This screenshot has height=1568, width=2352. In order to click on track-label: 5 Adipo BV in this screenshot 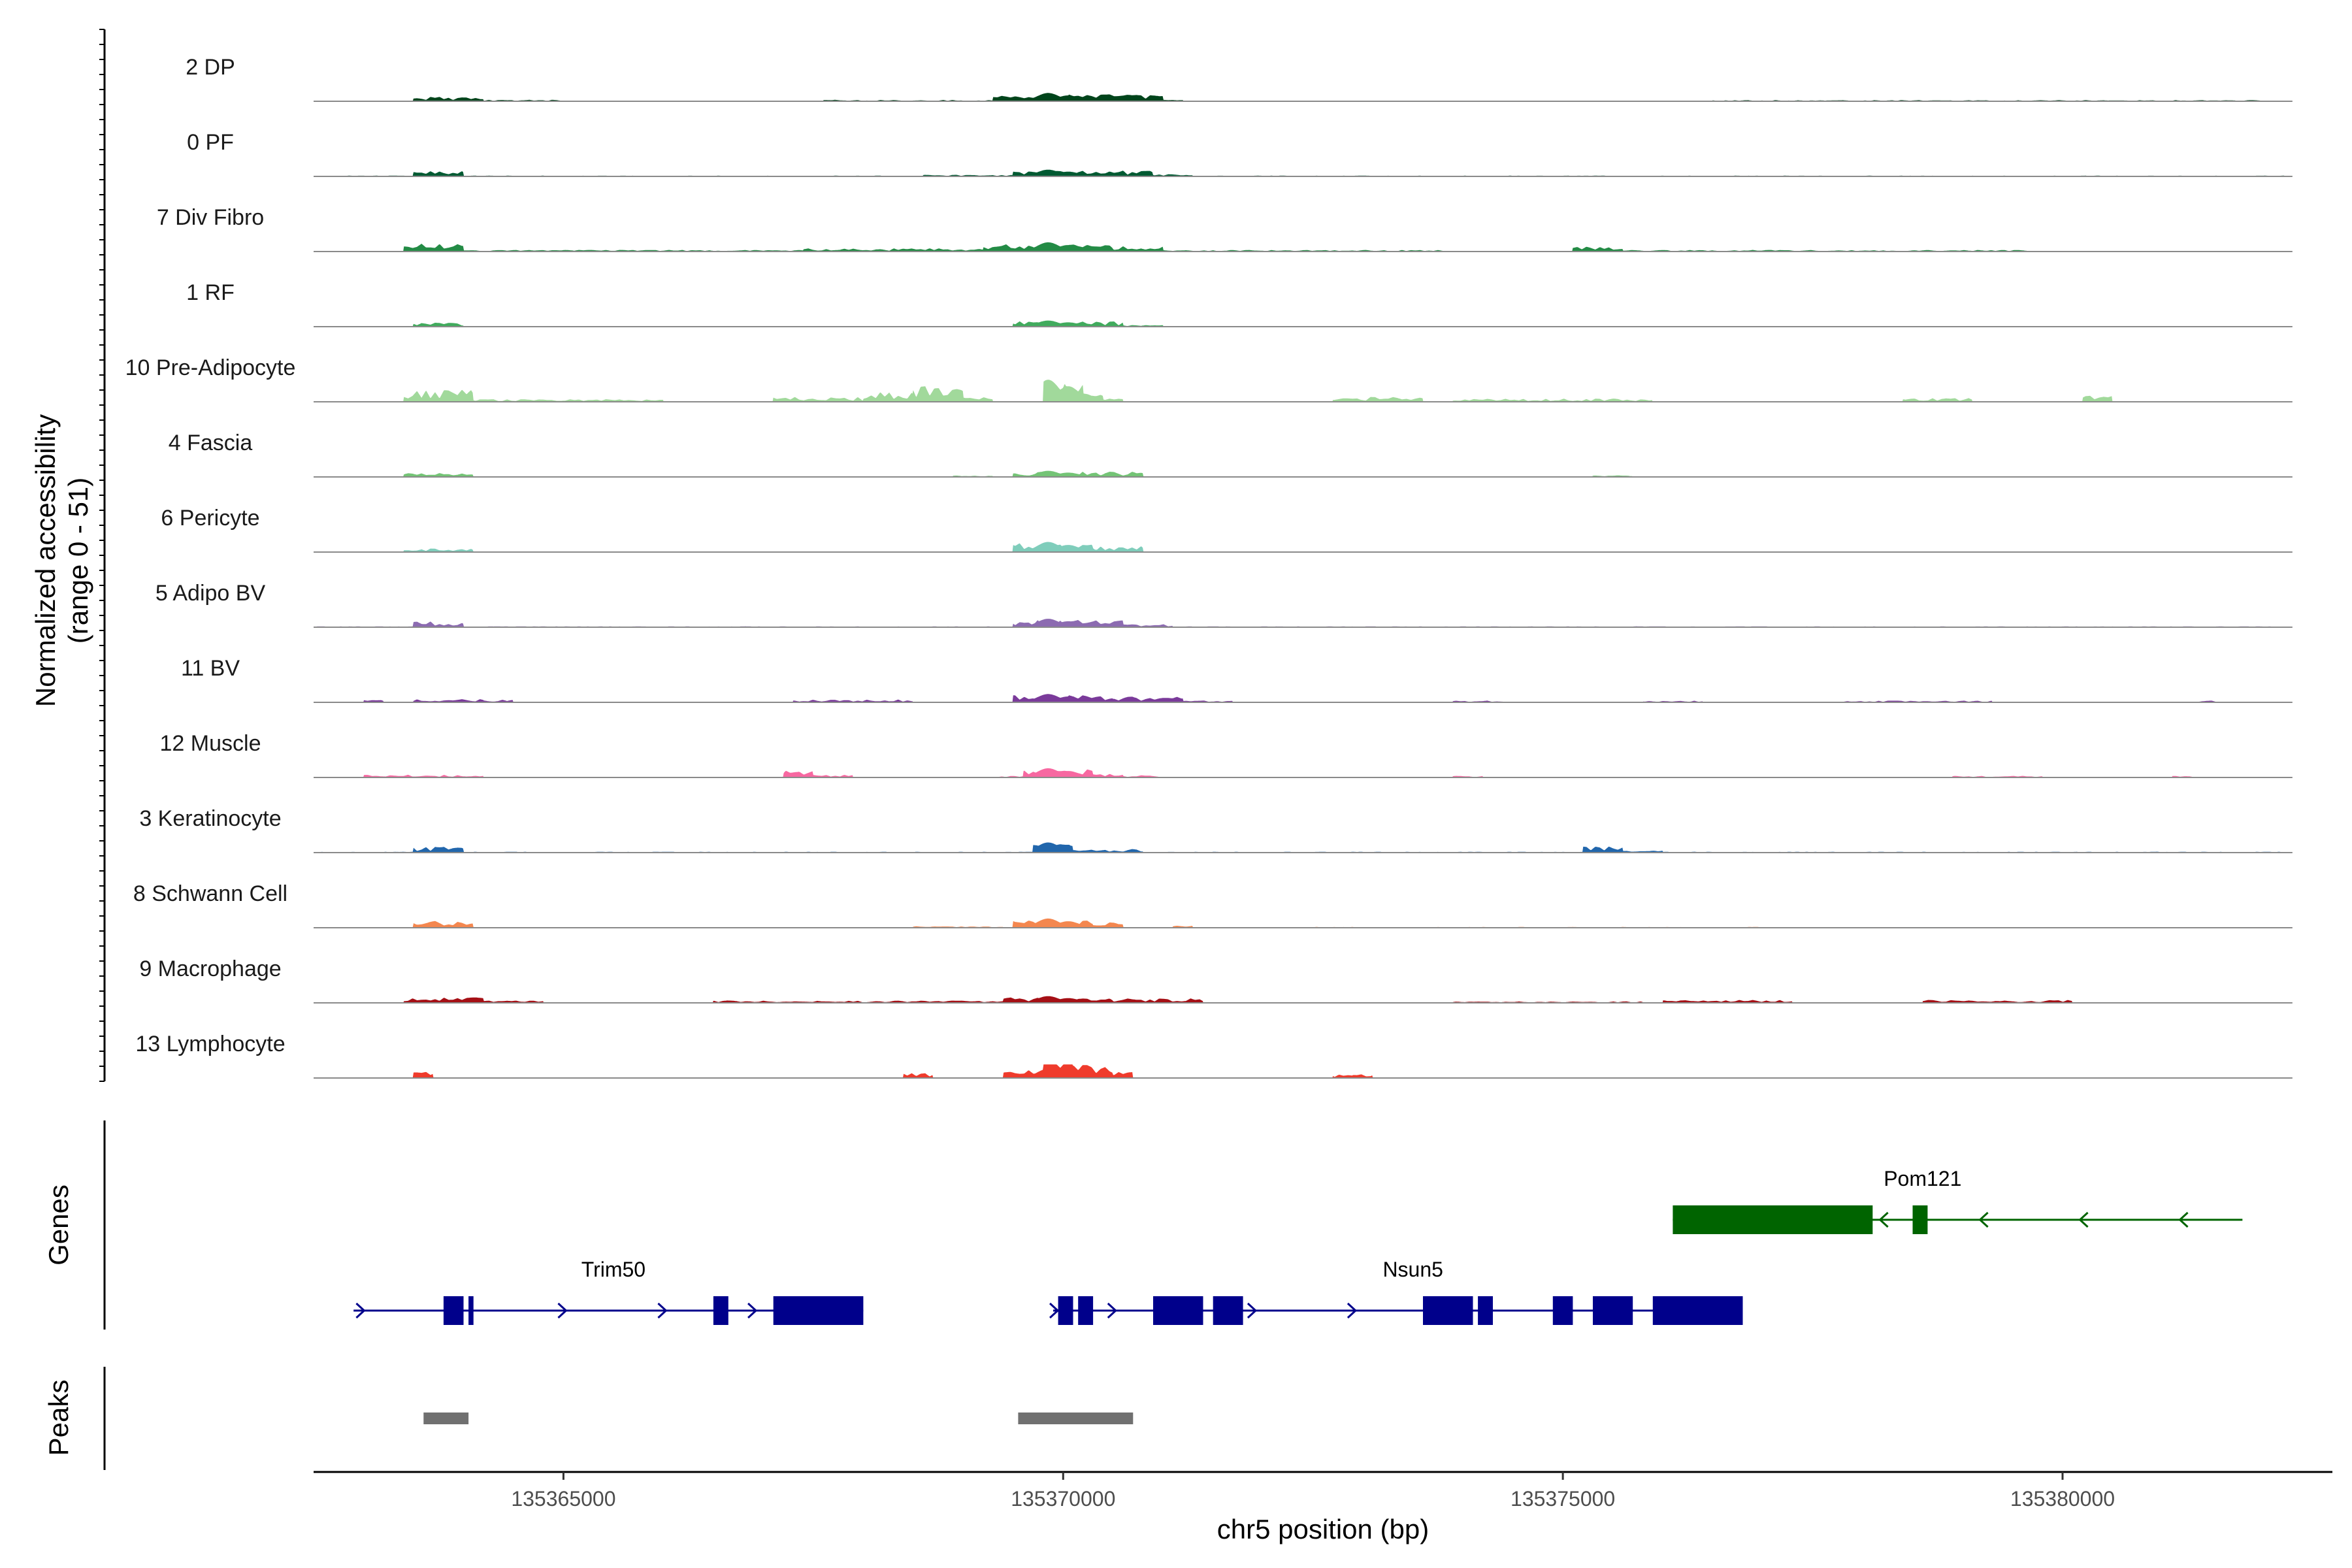, I will do `click(210, 593)`.